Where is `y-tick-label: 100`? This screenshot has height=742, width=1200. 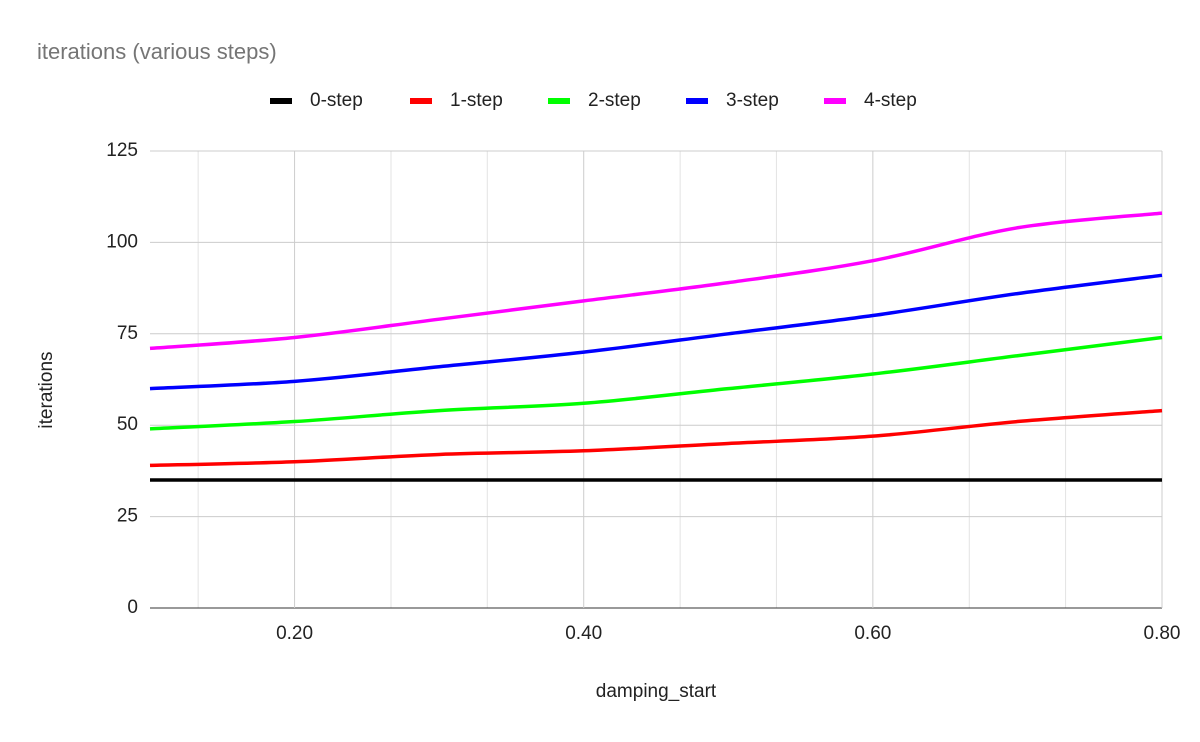 y-tick-label: 100 is located at coordinates (122, 241).